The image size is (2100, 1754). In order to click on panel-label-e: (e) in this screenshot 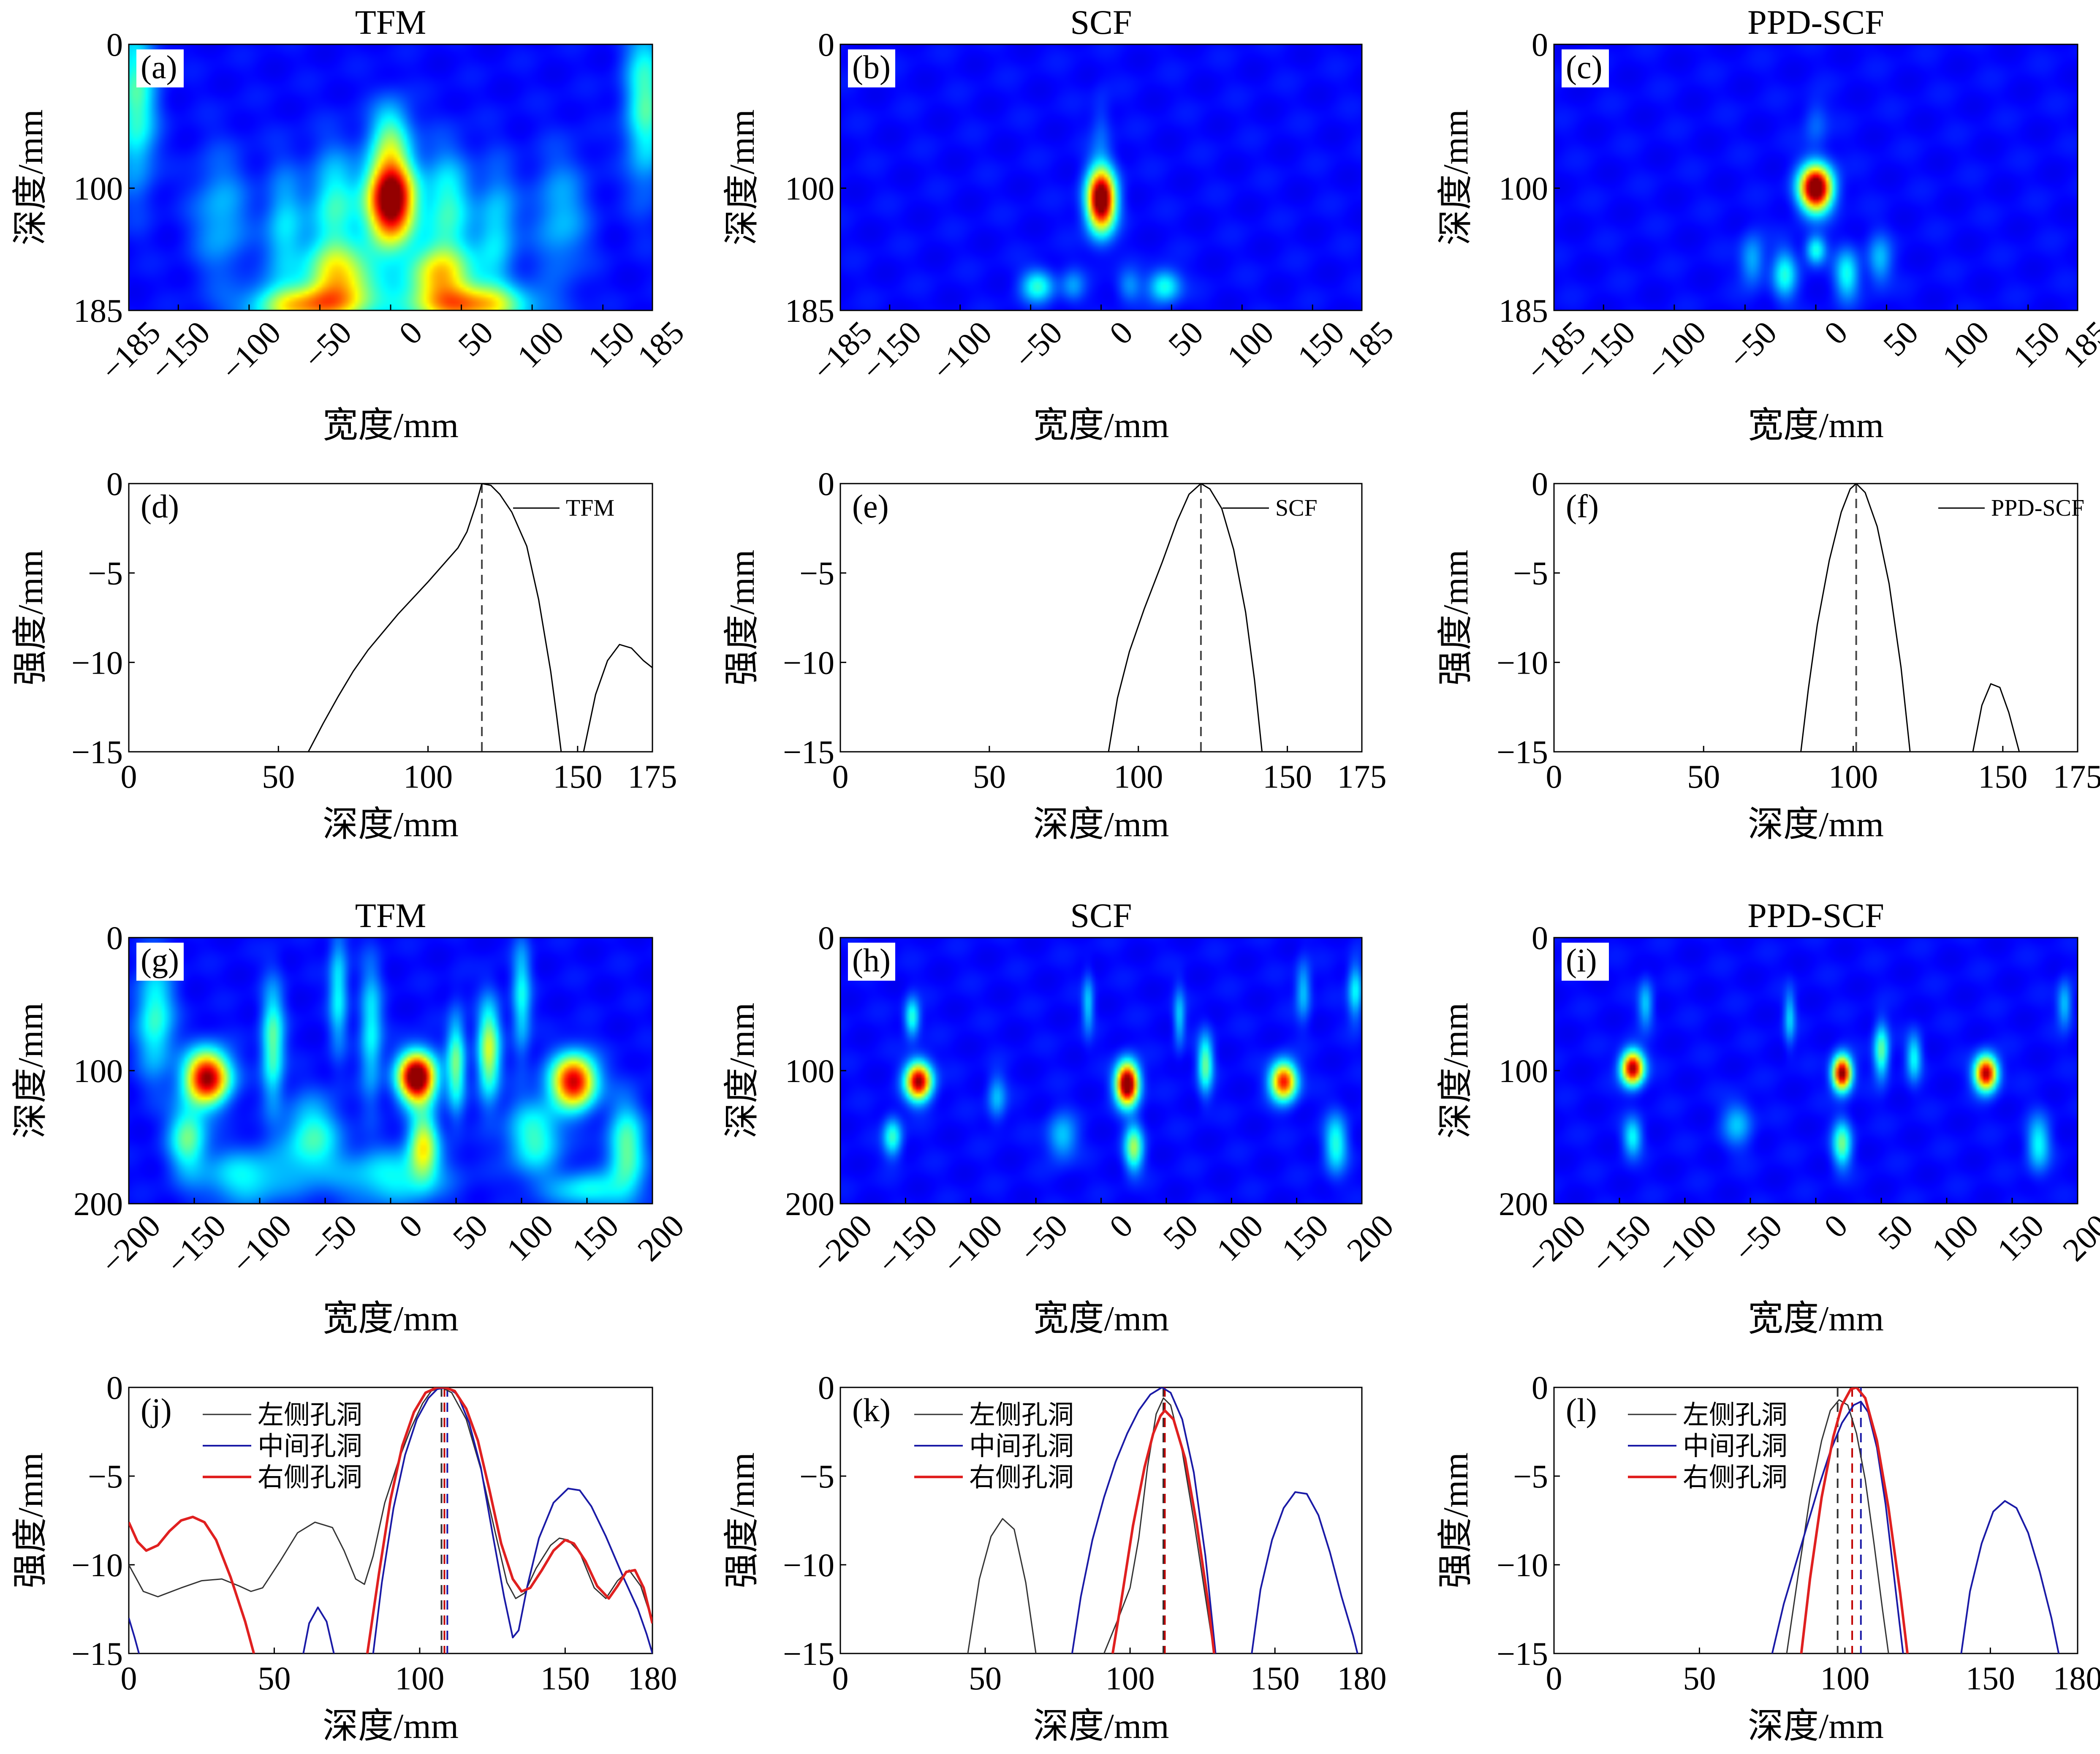, I will do `click(870, 506)`.